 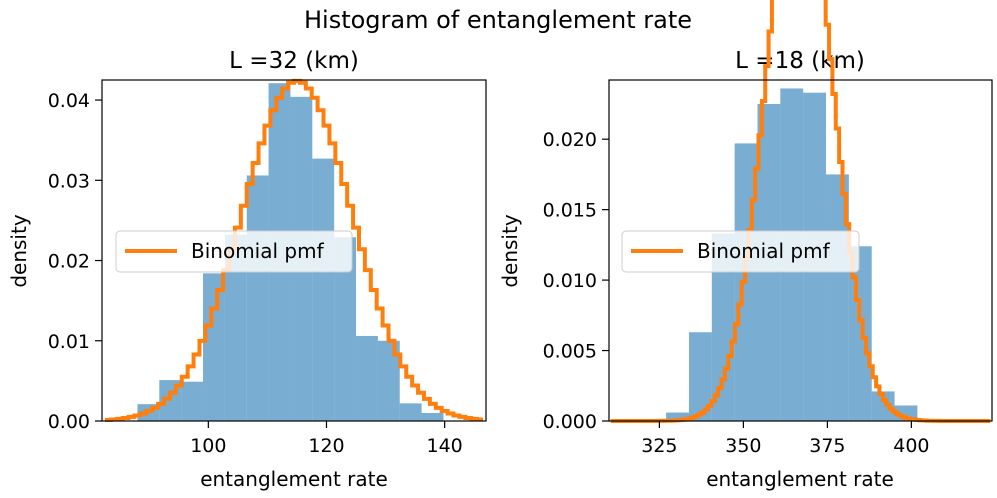 What do you see at coordinates (570, 422) in the screenshot?
I see `y-tick-label: 0.000` at bounding box center [570, 422].